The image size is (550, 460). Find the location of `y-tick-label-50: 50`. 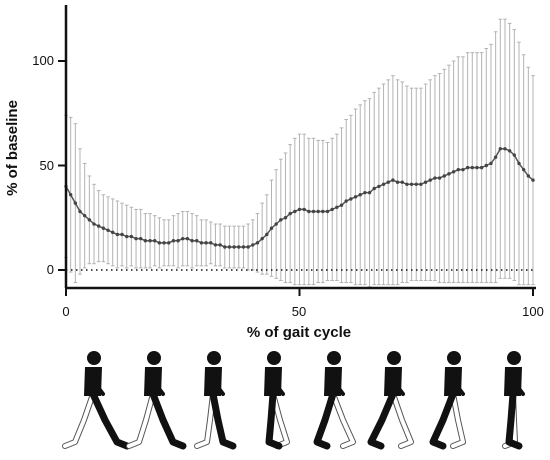

y-tick-label-50: 50 is located at coordinates (47, 165).